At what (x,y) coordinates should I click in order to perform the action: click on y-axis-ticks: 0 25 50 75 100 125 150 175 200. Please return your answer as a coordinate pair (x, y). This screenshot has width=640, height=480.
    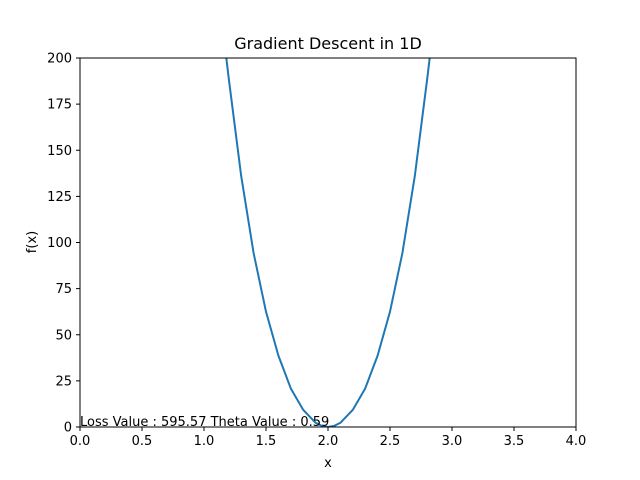
    Looking at the image, I should click on (63, 244).